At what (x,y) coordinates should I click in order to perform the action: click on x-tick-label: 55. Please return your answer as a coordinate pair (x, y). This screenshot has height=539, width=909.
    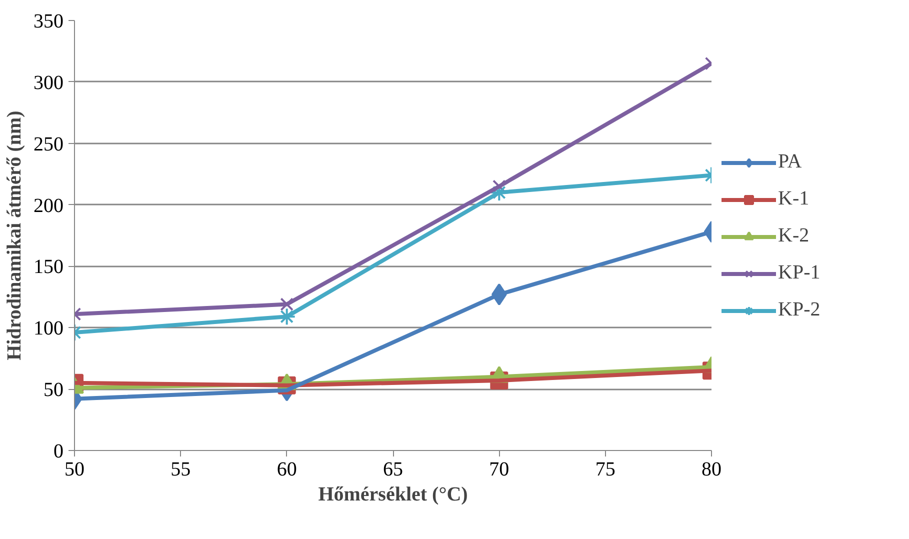
    Looking at the image, I should click on (180, 469).